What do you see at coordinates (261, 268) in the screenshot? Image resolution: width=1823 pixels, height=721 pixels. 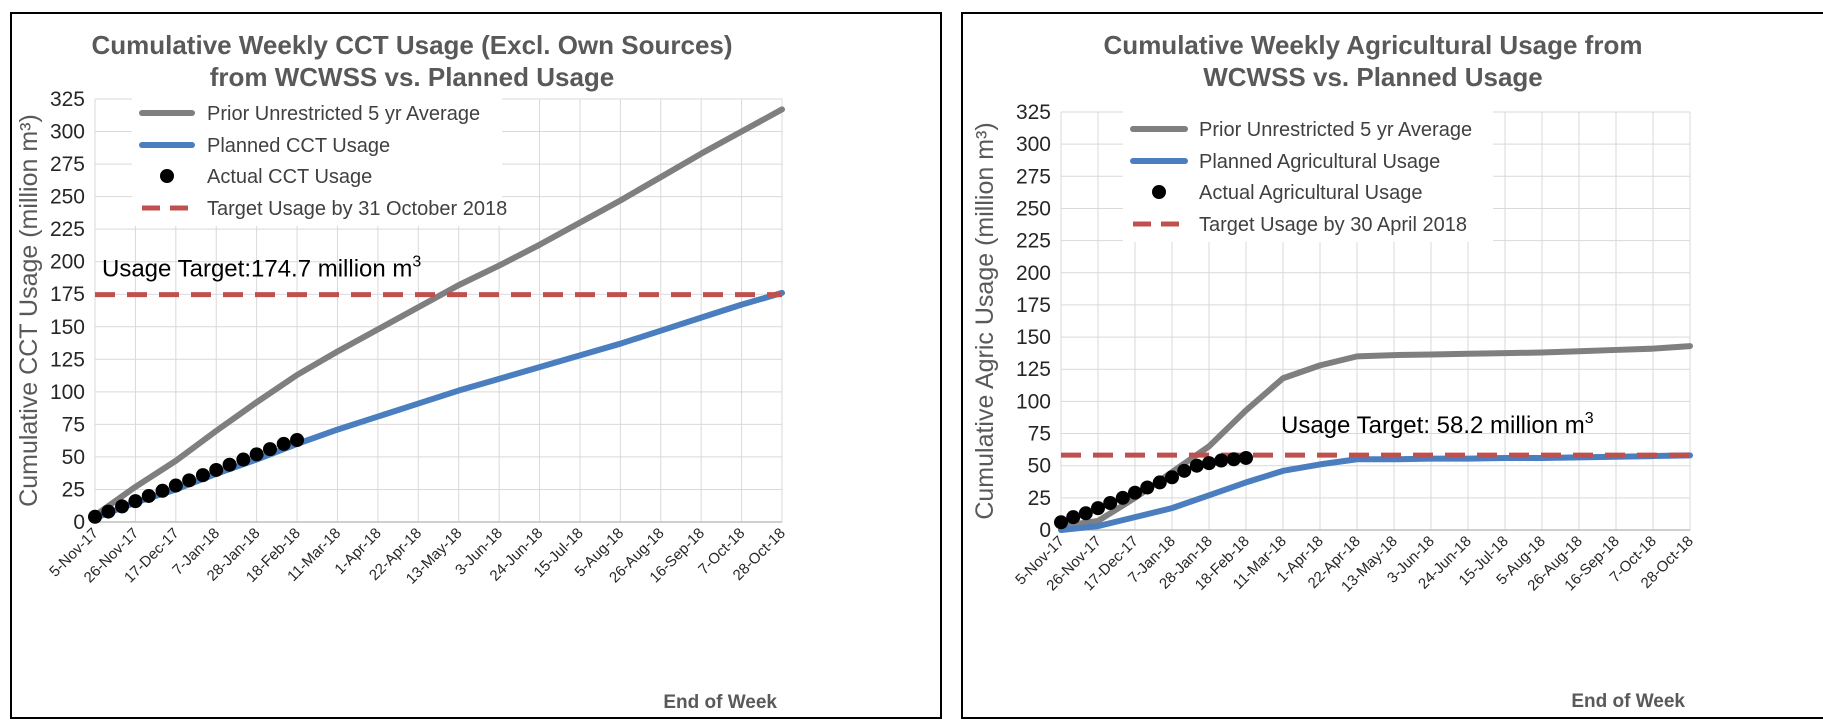 I see `cct-usage-target-annotation: Usage Target:174.7 million m3` at bounding box center [261, 268].